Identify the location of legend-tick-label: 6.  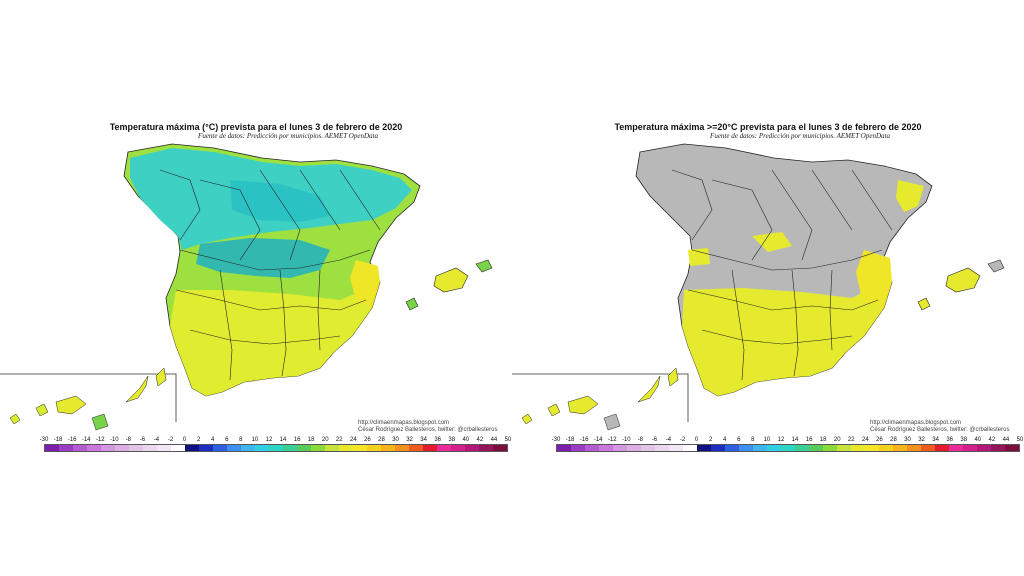
(227, 440).